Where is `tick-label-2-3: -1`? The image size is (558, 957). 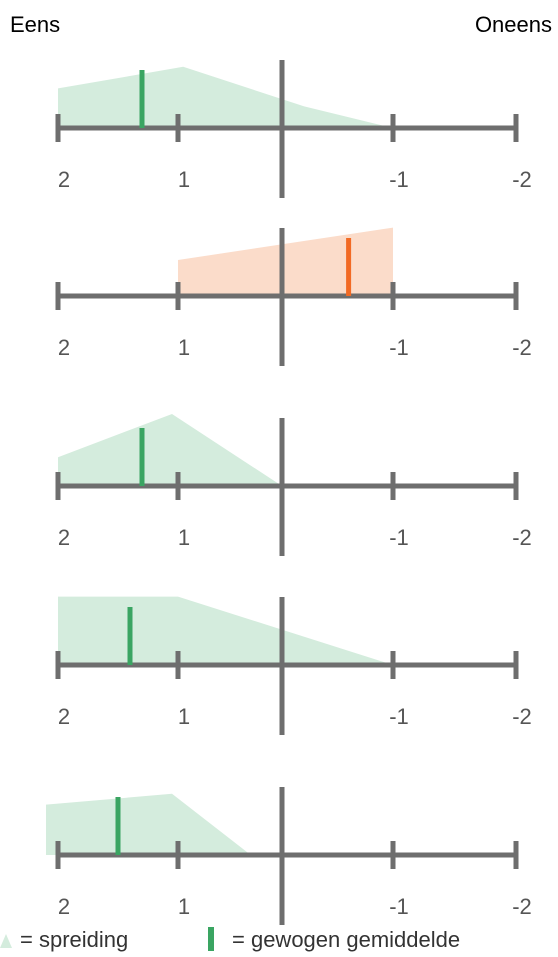
tick-label-2-3: -1 is located at coordinates (399, 347).